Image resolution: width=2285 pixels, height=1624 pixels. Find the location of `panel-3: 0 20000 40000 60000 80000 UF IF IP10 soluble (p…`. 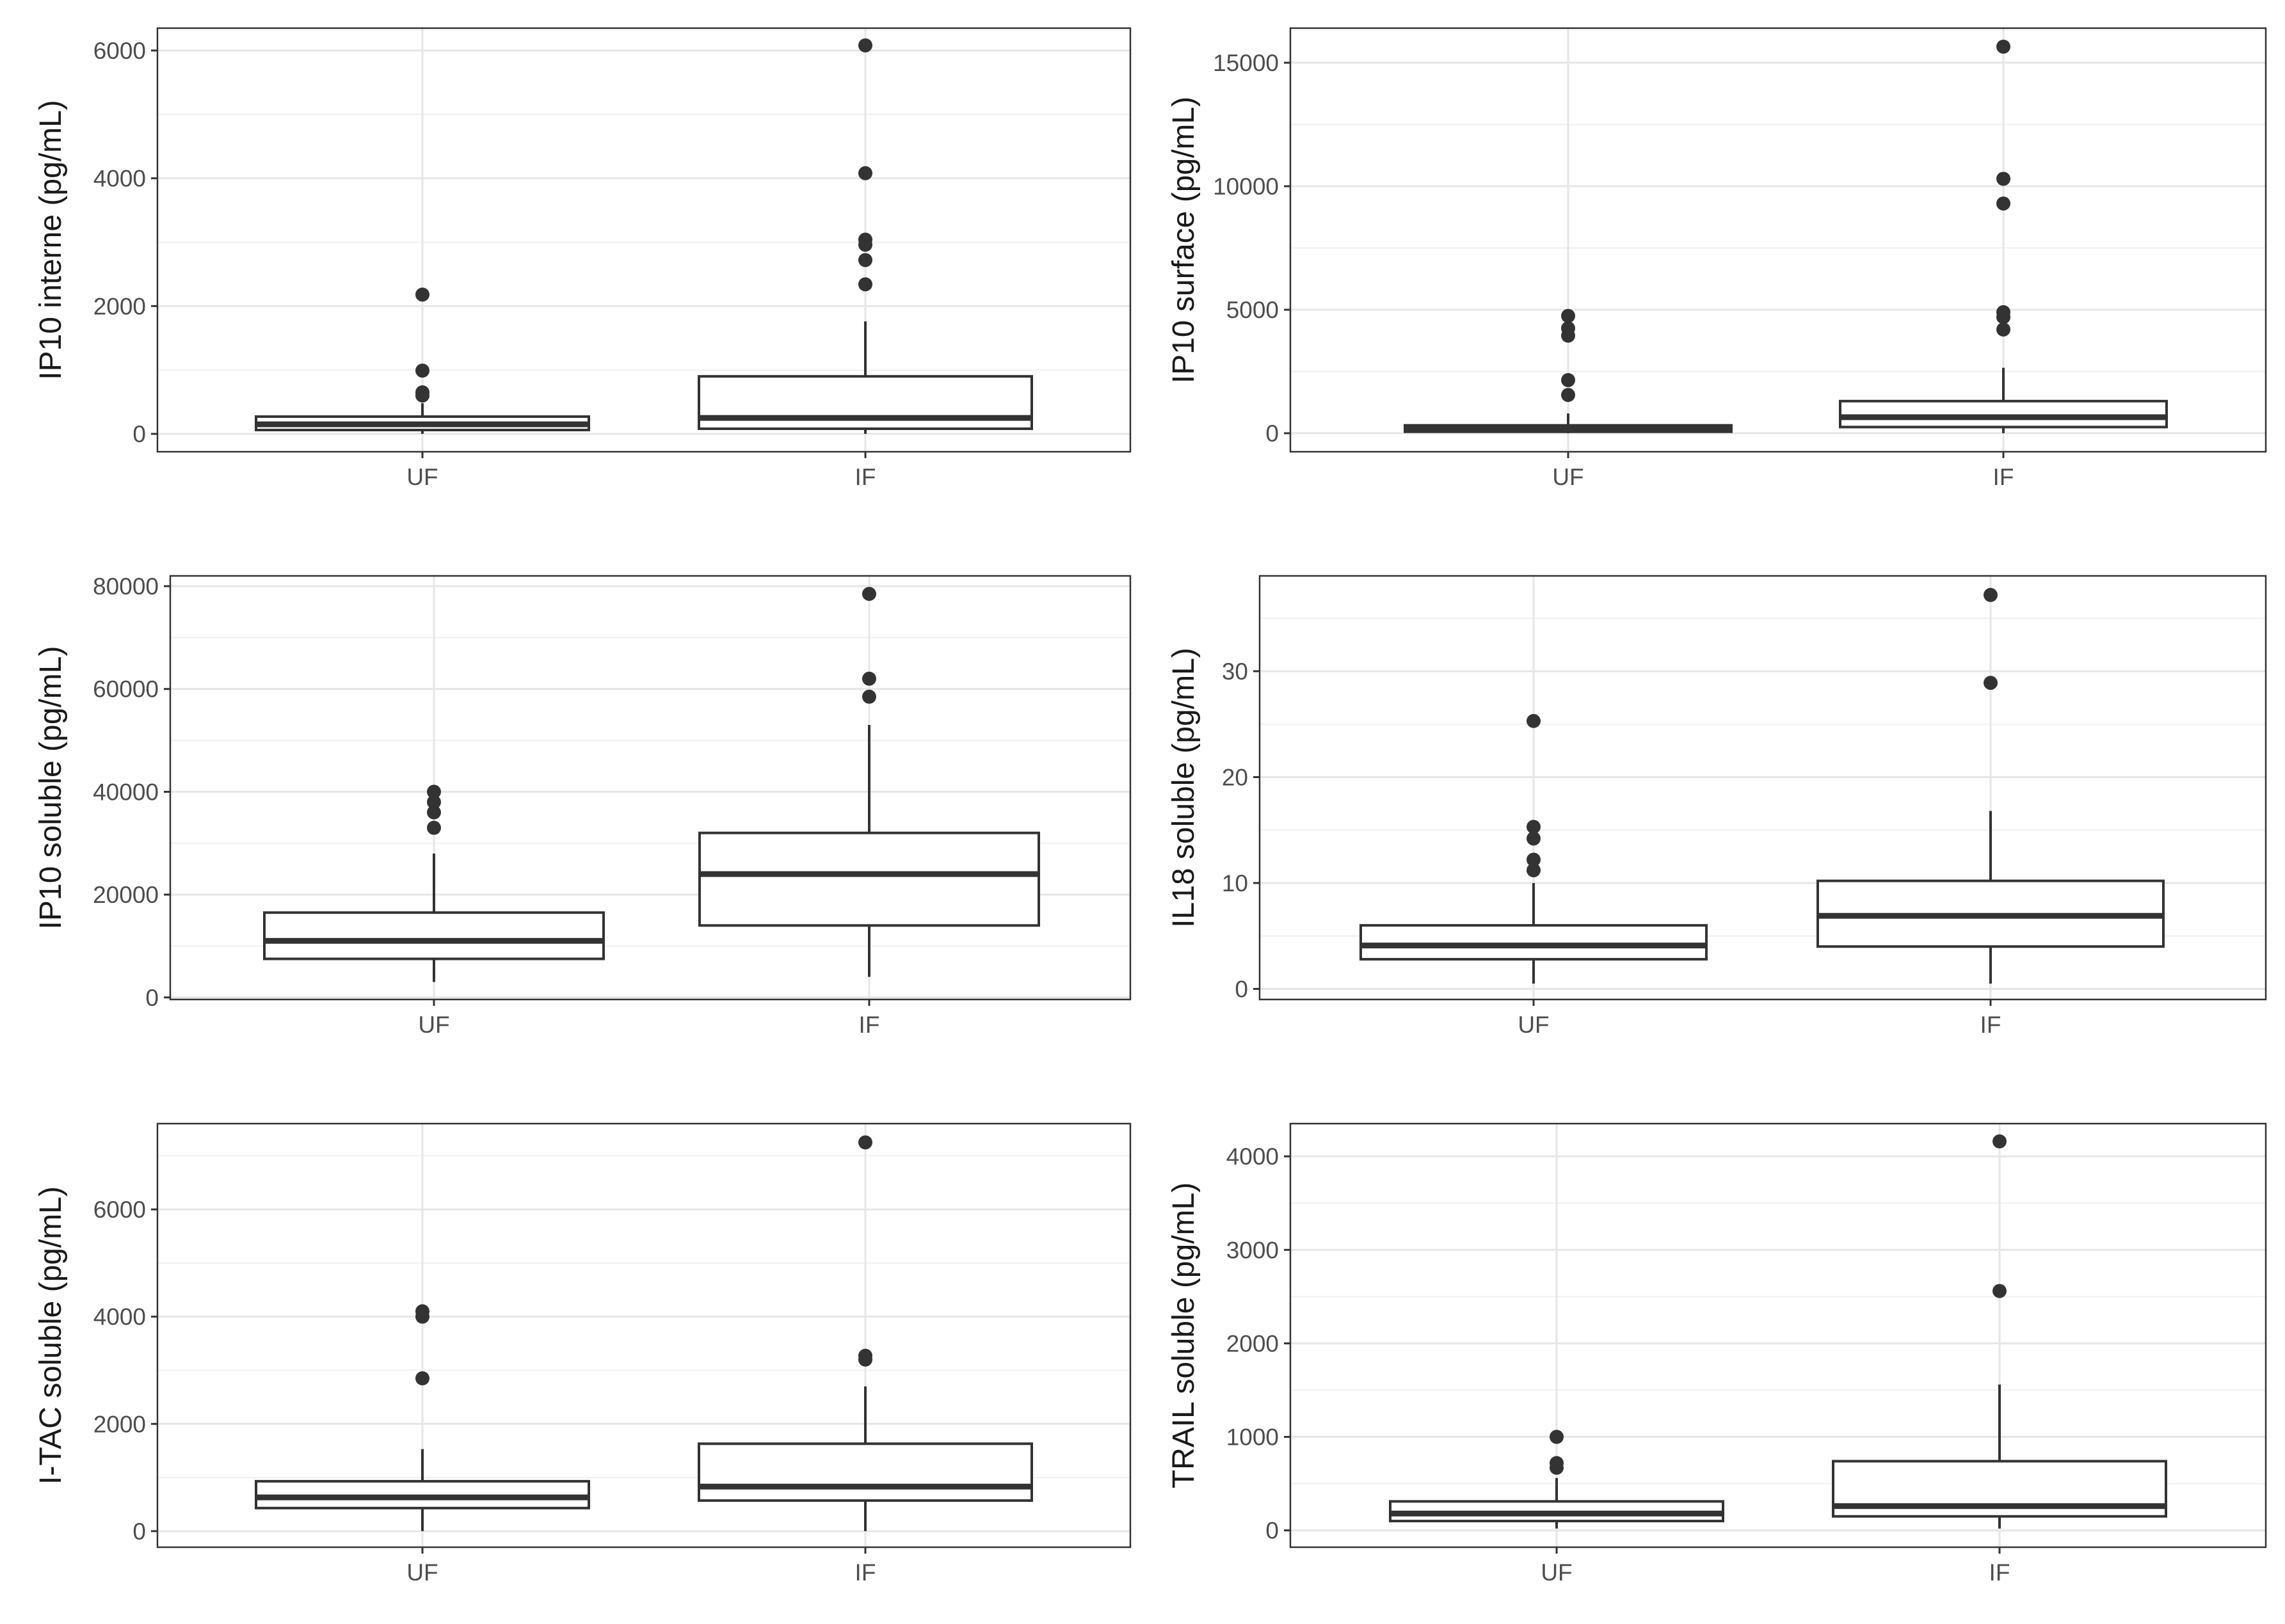

panel-3: 0 20000 40000 60000 80000 UF IF IP10 soluble (p… is located at coordinates (583, 805).